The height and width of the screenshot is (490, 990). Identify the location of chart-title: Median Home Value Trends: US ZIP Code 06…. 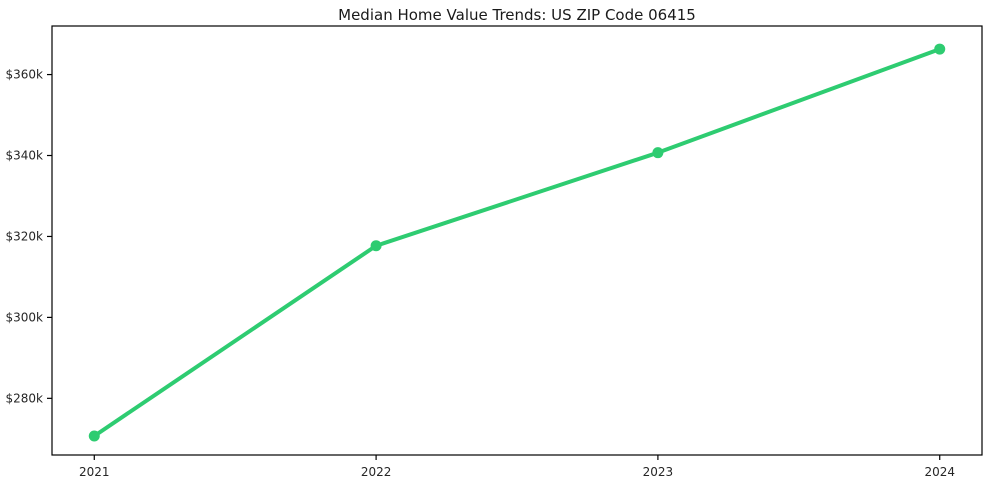
(517, 15).